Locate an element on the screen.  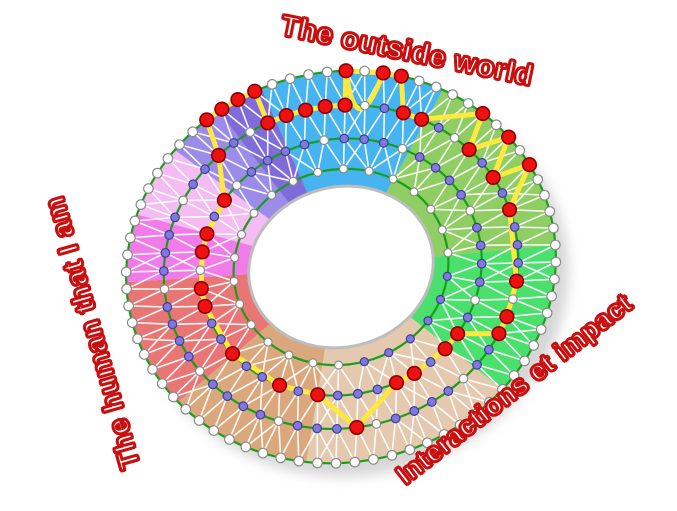
nodes-inner is located at coordinates (341, 267).